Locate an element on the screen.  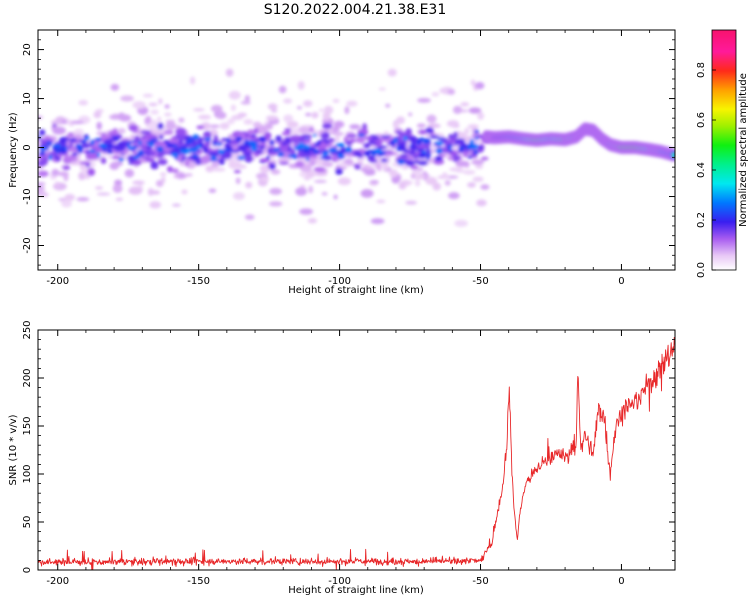
spectrogram-xlabel: Height of straight line (km) is located at coordinates (356, 290).